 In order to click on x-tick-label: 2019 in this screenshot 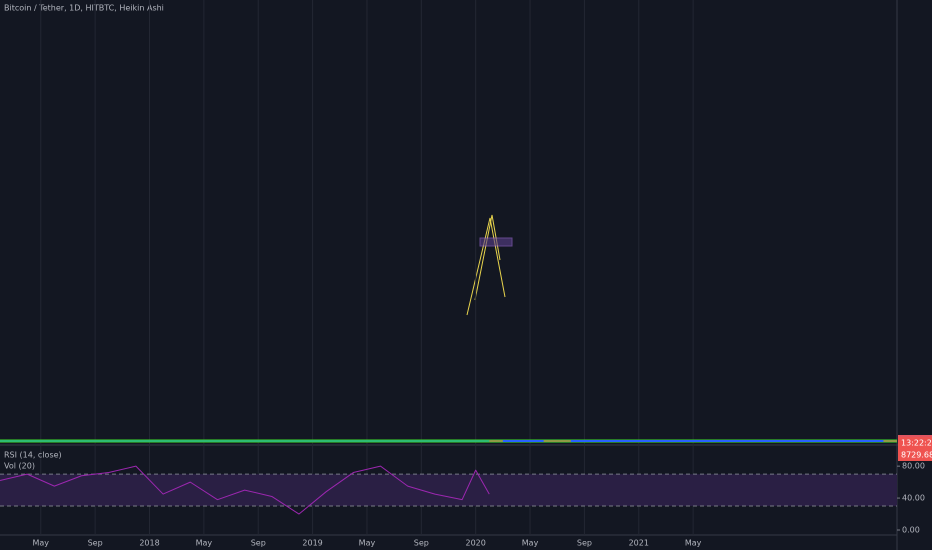, I will do `click(312, 543)`.